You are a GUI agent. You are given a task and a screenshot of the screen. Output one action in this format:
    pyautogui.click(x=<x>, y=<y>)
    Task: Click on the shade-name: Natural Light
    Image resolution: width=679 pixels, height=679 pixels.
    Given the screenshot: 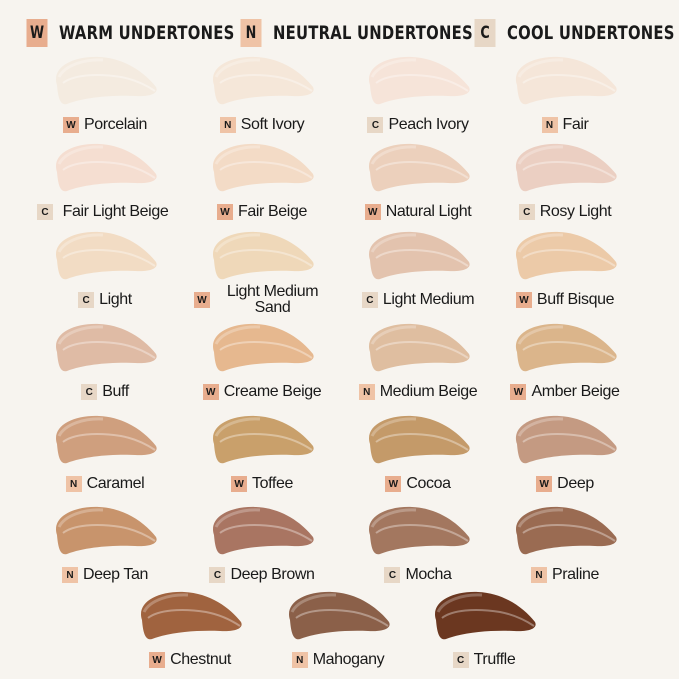 What is the action you would take?
    pyautogui.click(x=428, y=211)
    